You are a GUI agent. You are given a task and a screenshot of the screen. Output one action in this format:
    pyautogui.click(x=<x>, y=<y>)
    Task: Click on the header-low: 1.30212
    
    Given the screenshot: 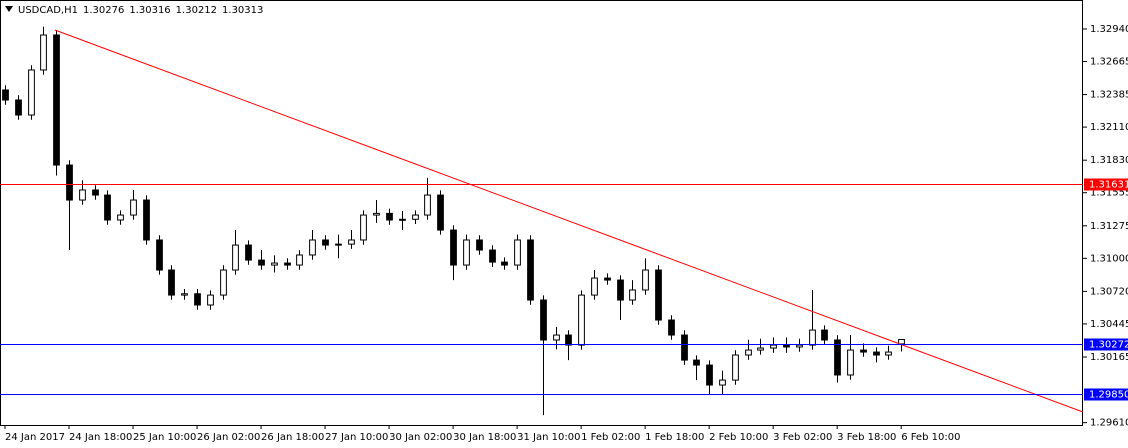 What is the action you would take?
    pyautogui.click(x=196, y=10)
    